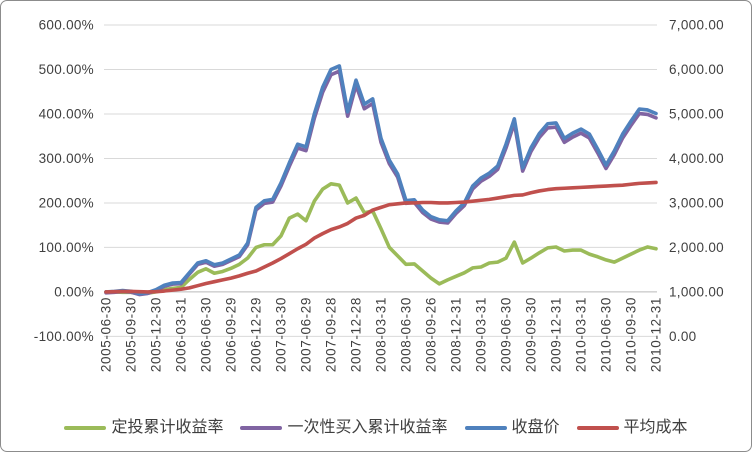 Image resolution: width=752 pixels, height=452 pixels. What do you see at coordinates (381, 334) in the screenshot?
I see `x-axis-tick-label: 2008-03-31` at bounding box center [381, 334].